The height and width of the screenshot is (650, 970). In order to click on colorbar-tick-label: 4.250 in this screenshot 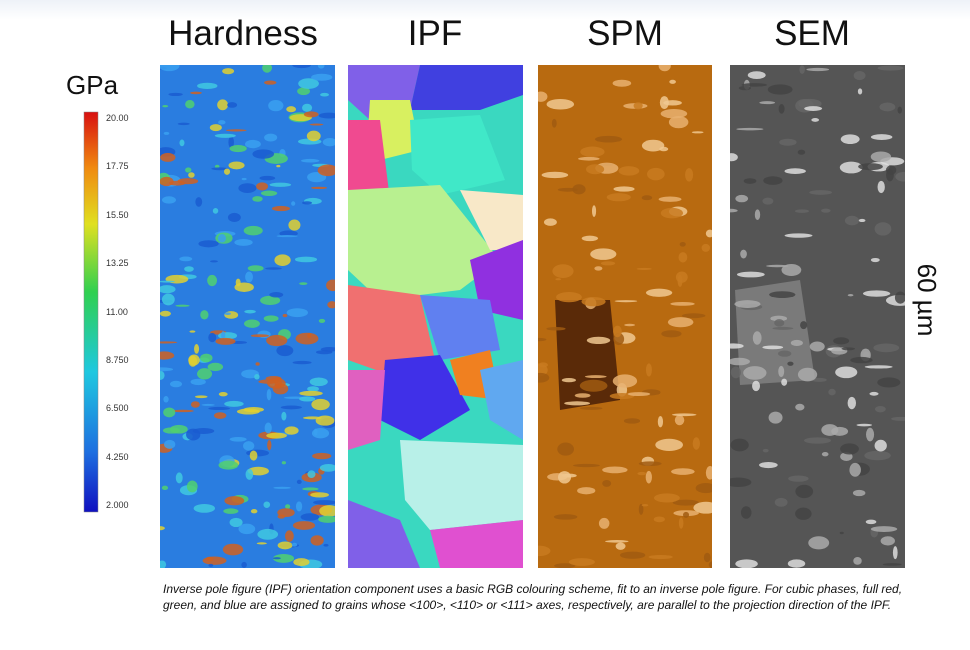, I will do `click(117, 456)`.